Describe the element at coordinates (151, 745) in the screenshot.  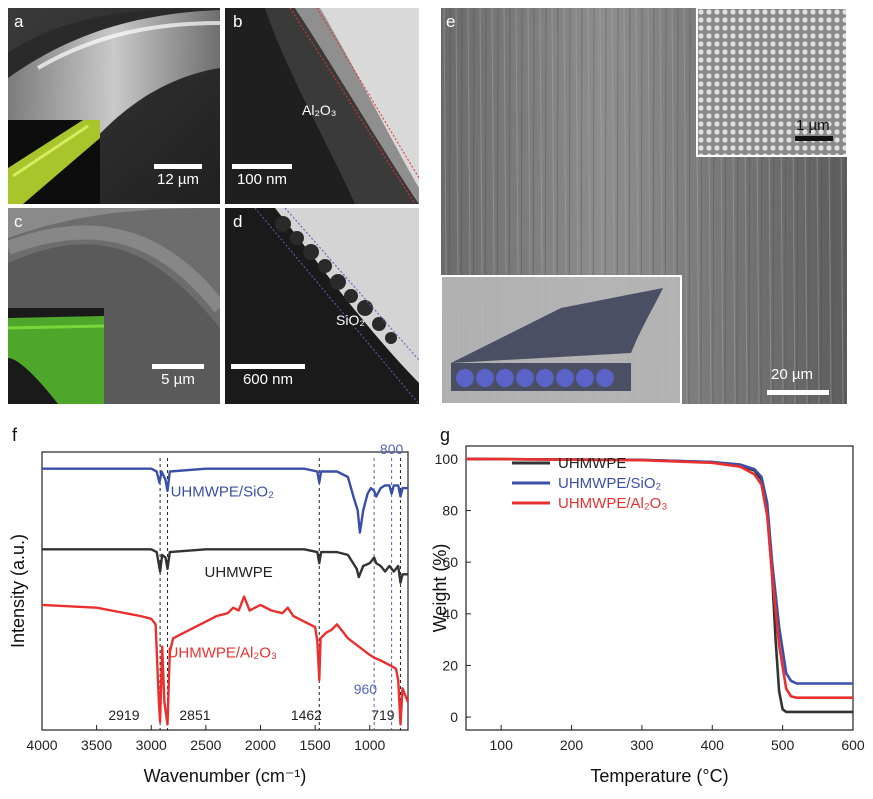
I see `chart-f-xtick-label: 3000` at that location.